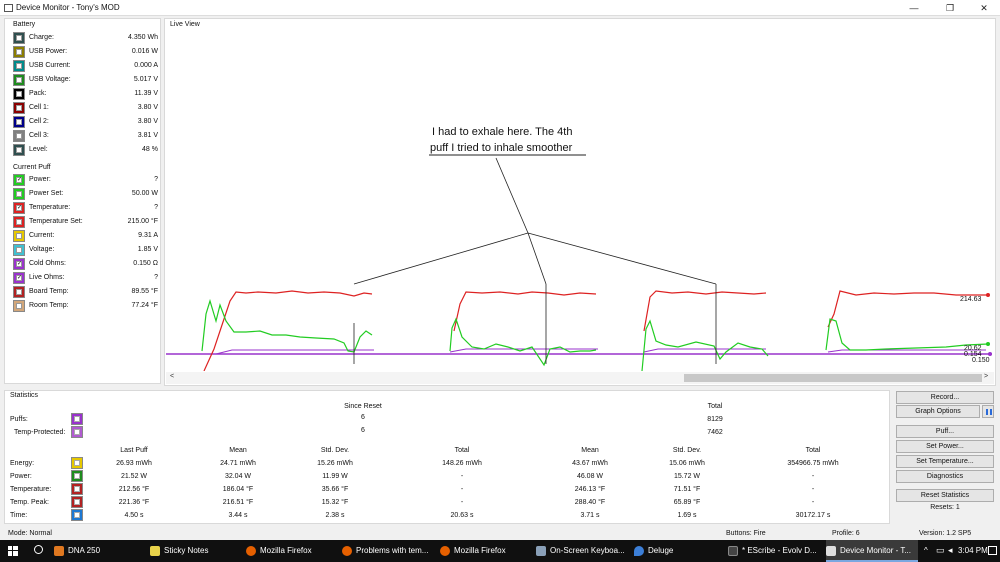 Image resolution: width=1000 pixels, height=562 pixels. I want to click on scrollbar-thumb, so click(833, 378).